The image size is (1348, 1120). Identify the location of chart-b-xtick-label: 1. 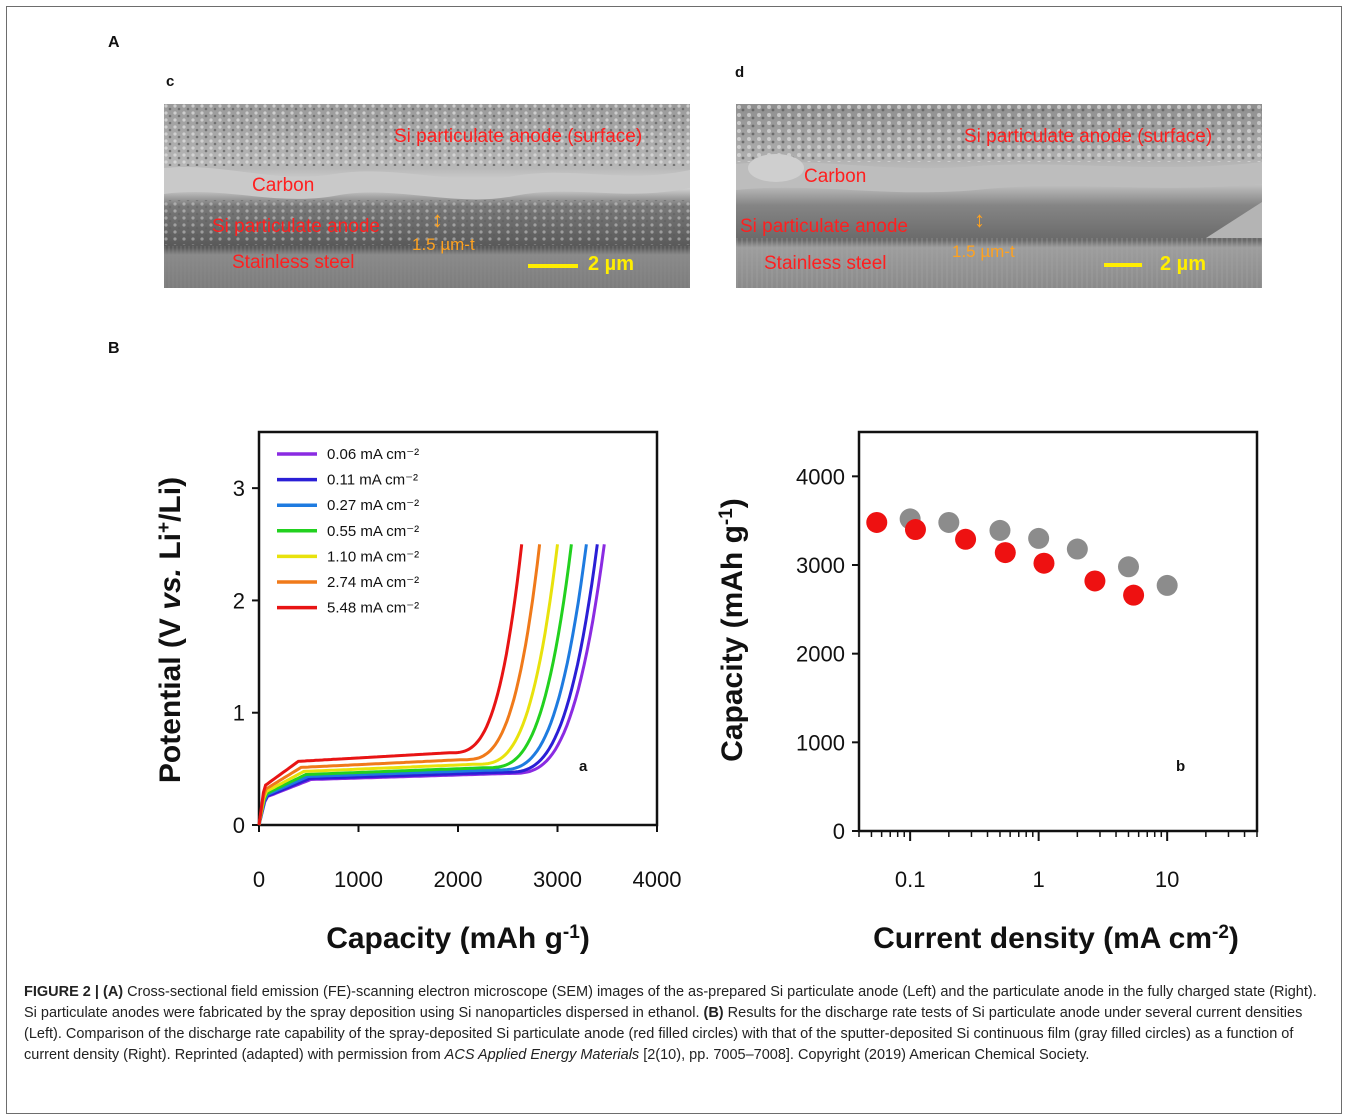
(1039, 879).